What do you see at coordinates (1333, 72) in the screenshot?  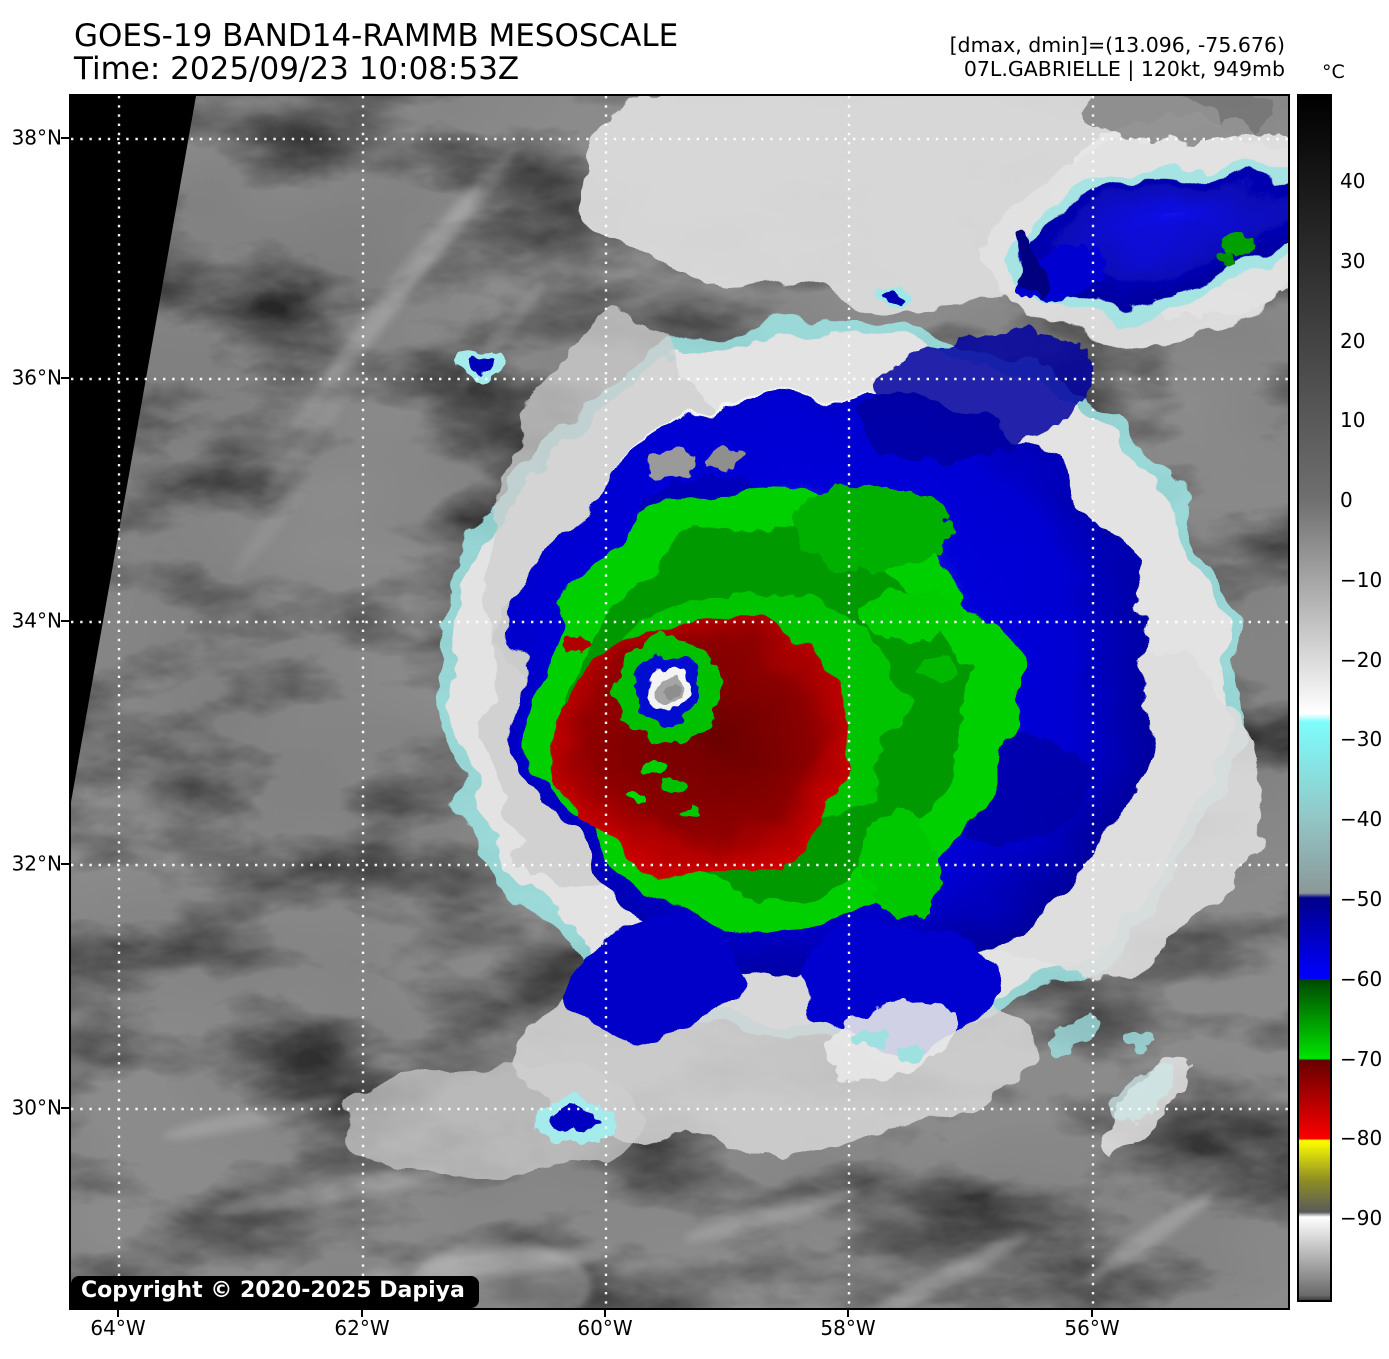 I see `colorbar-unit-label: °C` at bounding box center [1333, 72].